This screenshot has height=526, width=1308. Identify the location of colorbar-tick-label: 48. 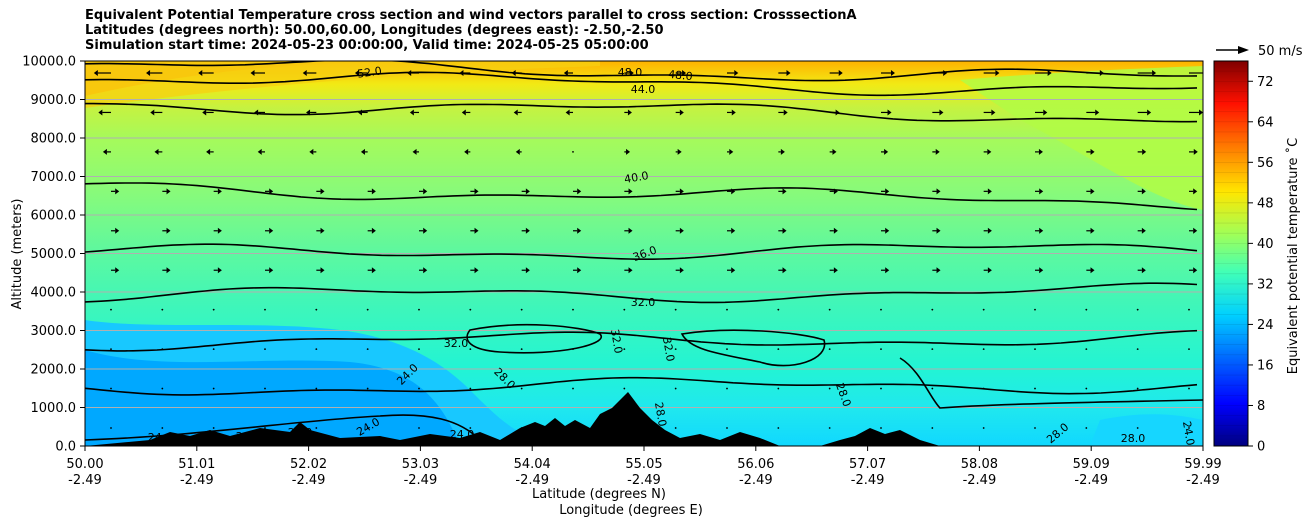
(1265, 203).